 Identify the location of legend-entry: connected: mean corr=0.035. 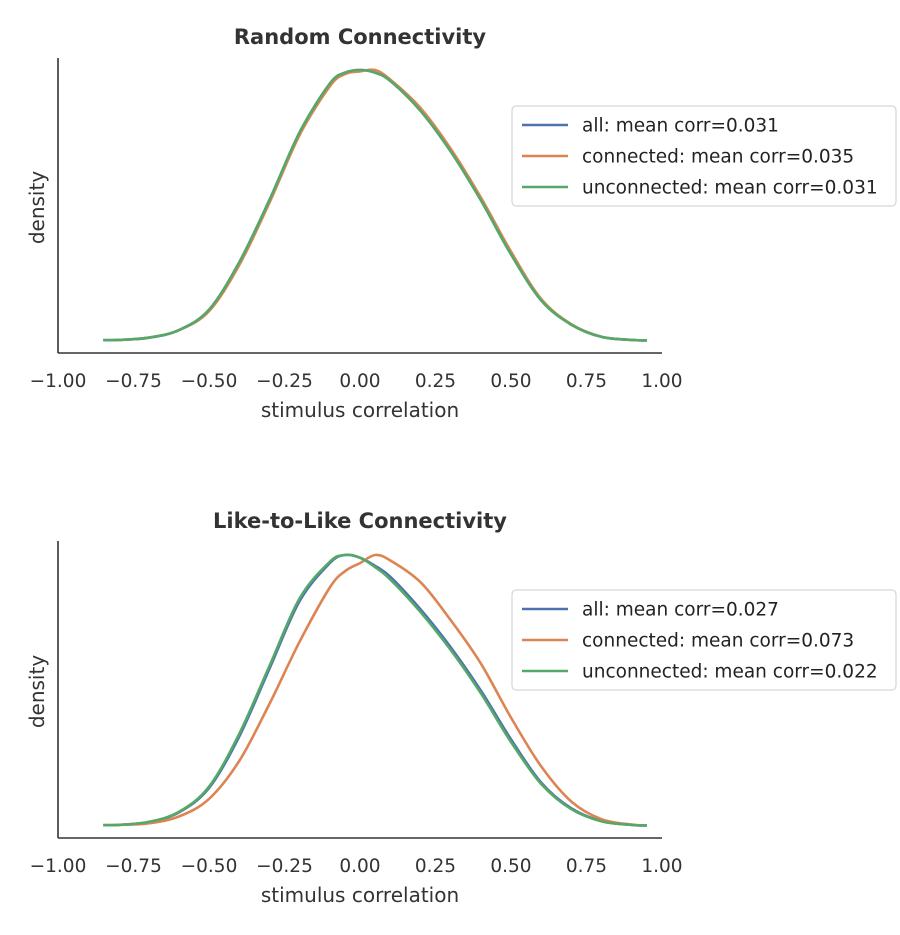
(718, 157).